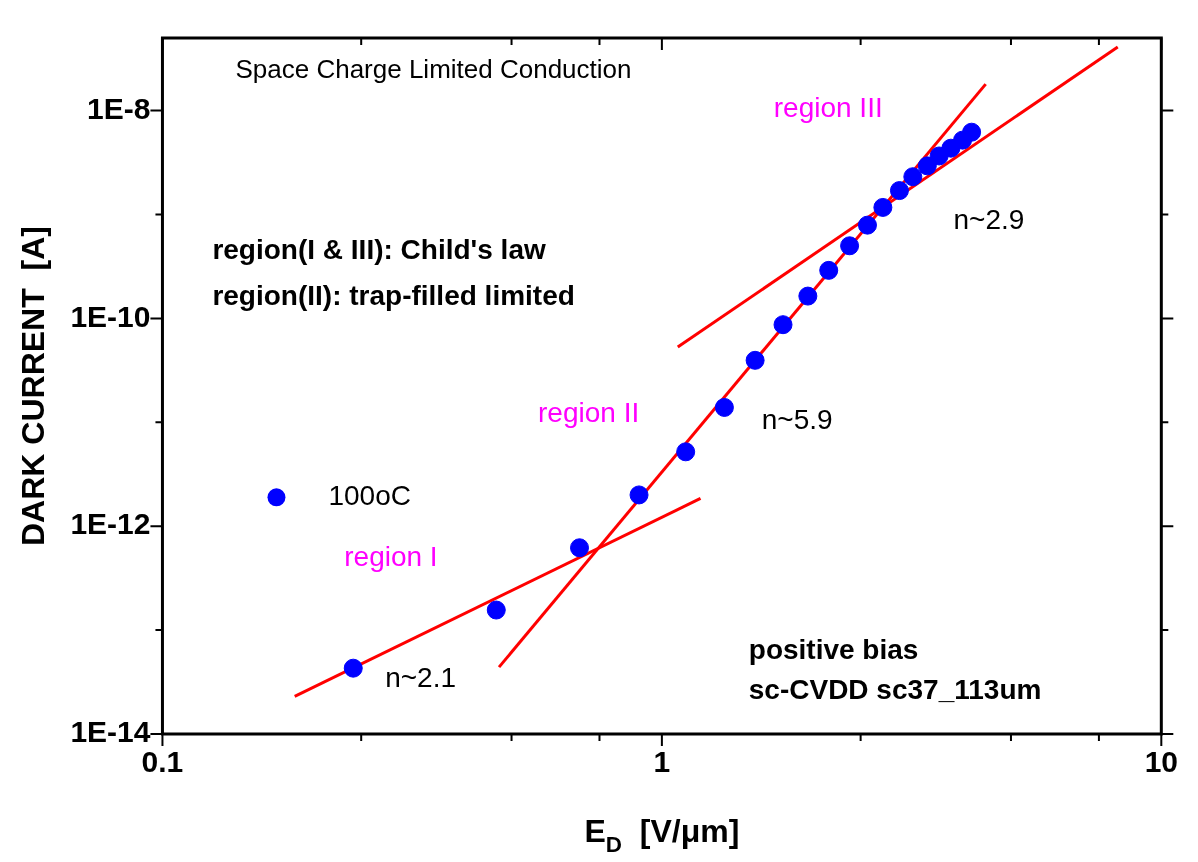 This screenshot has height=862, width=1198. Describe the element at coordinates (433, 69) in the screenshot. I see `text: Space Charge Limited Conduction` at that location.